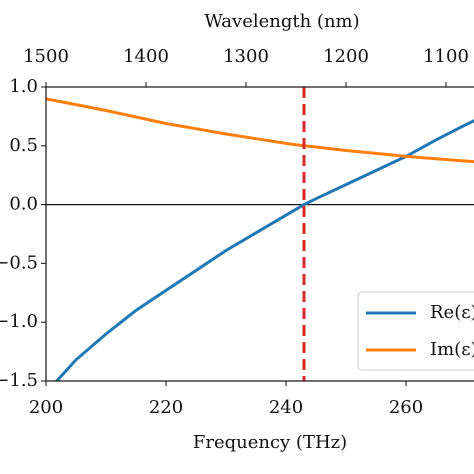  I want to click on x-tick-label: 220, so click(166, 407).